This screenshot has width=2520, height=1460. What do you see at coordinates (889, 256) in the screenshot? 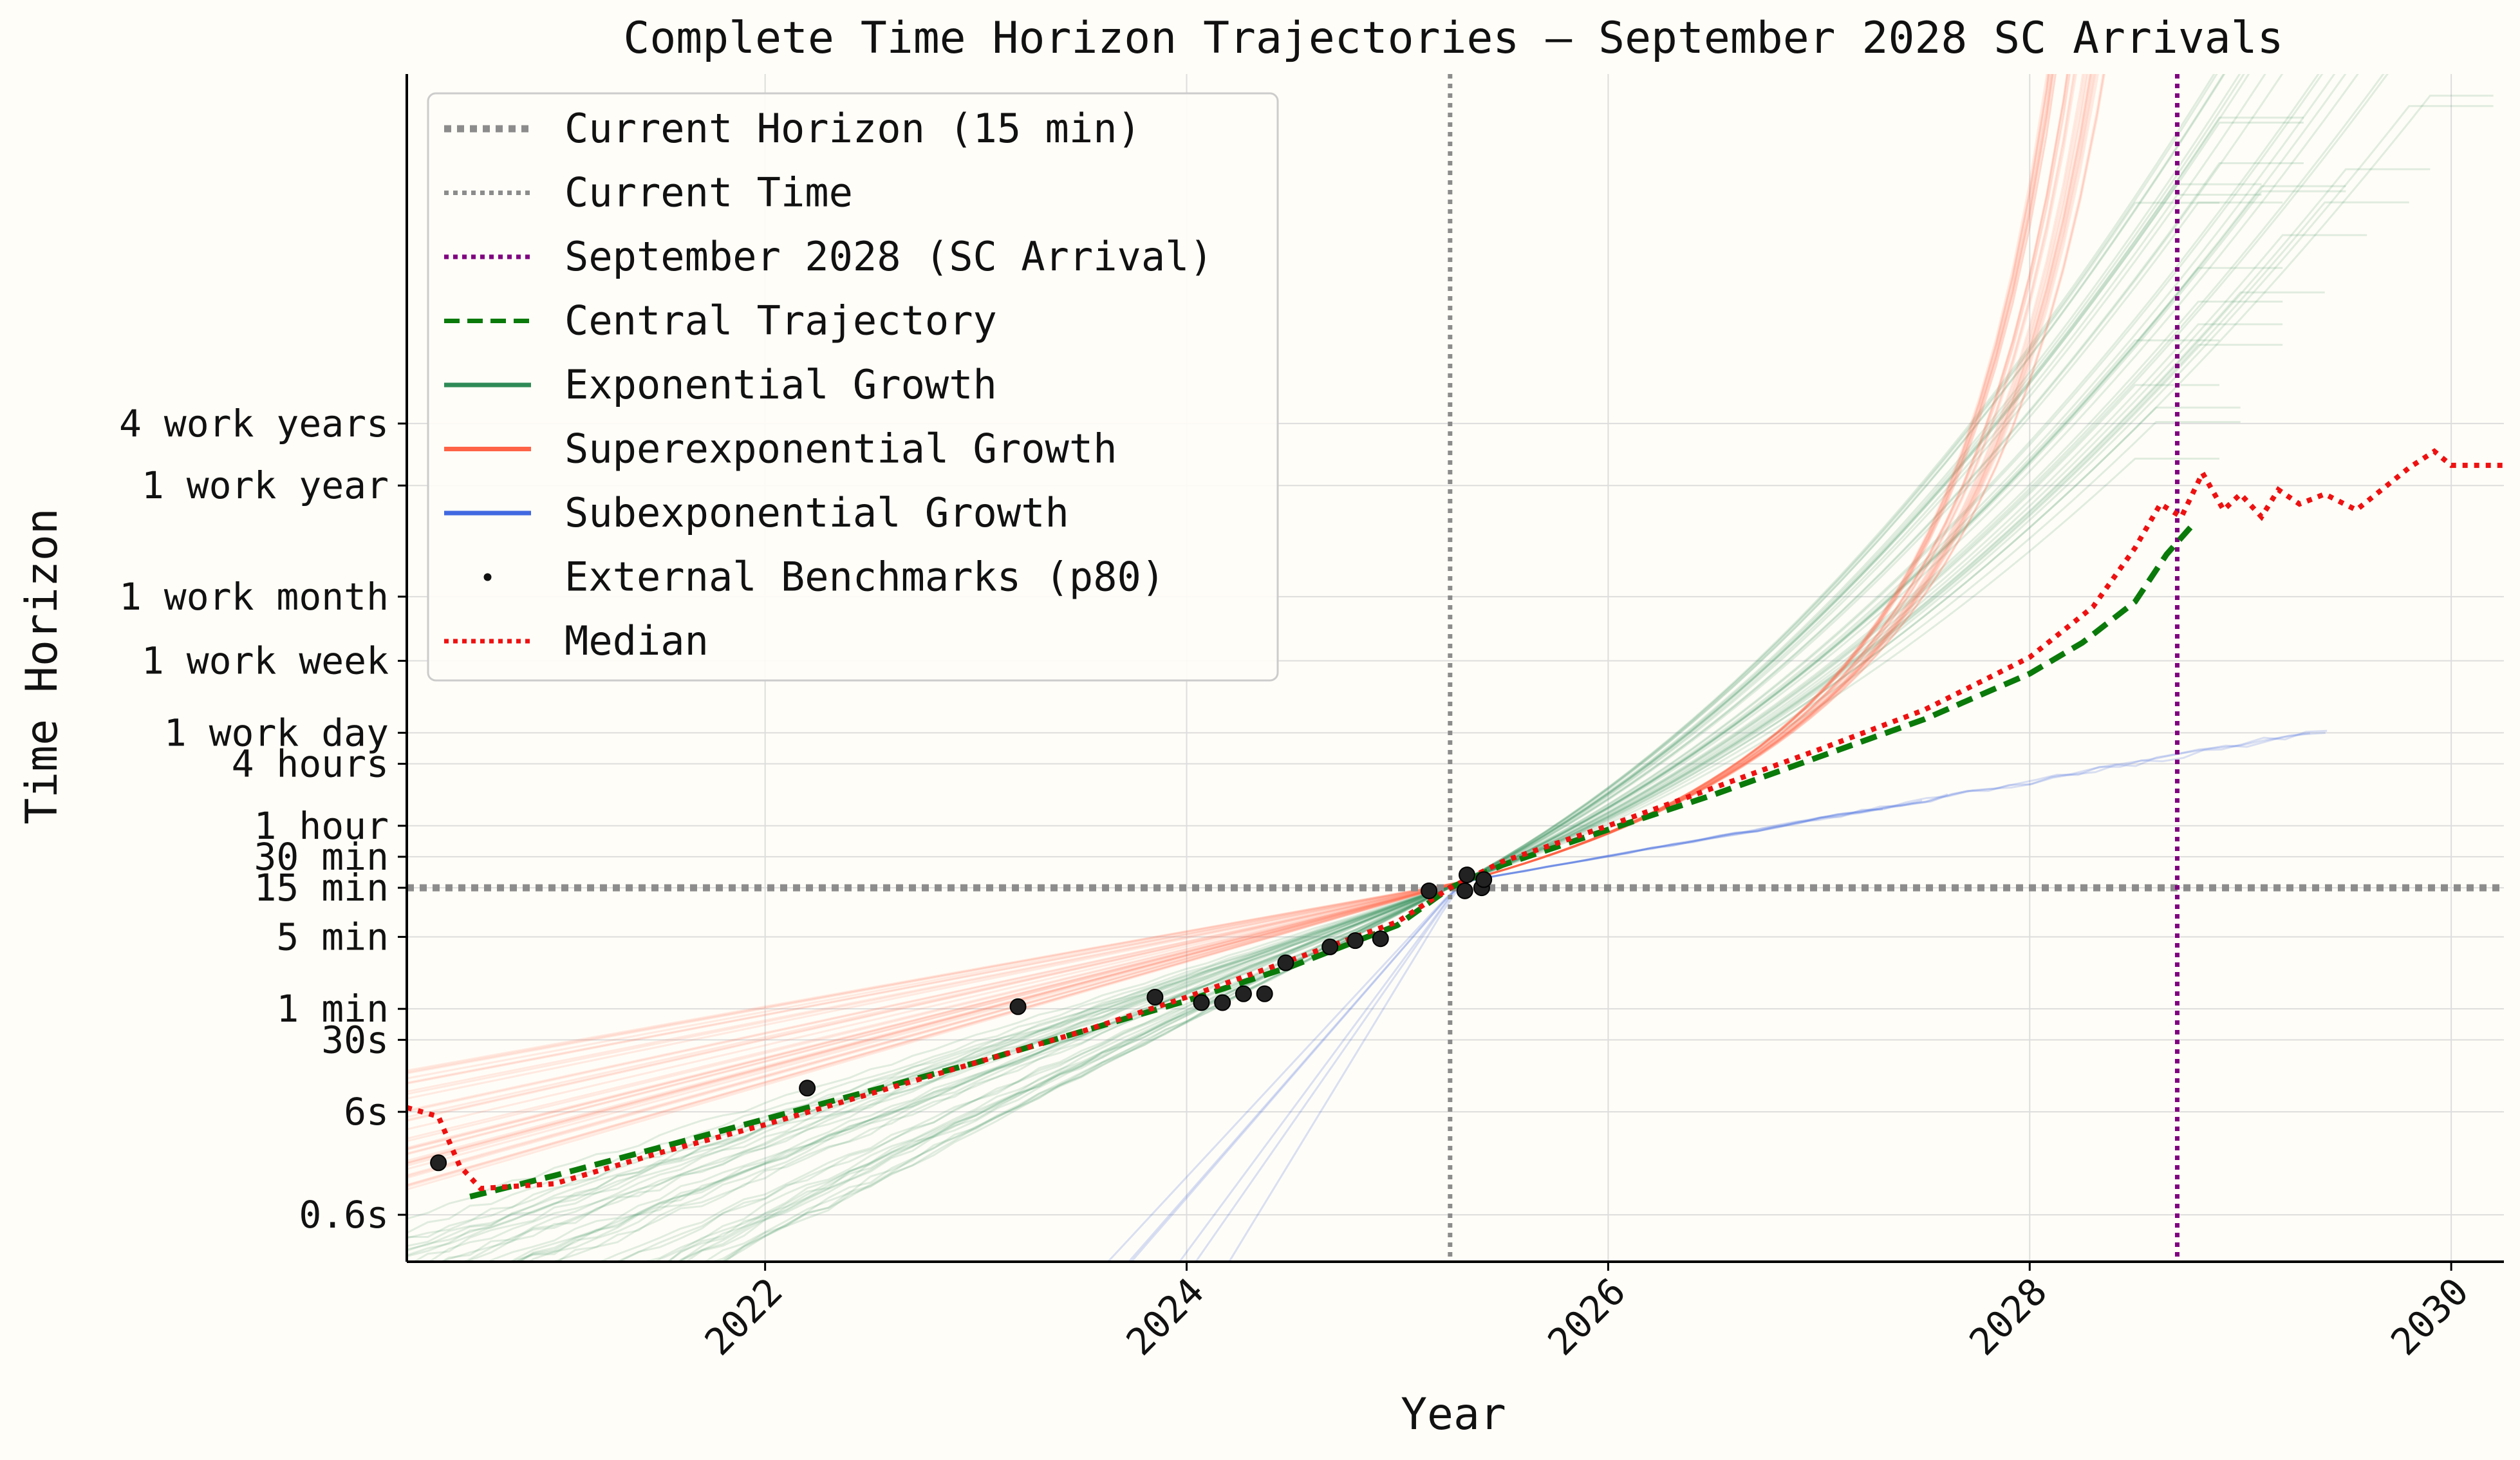
I see `legend-label: September 2028 (SC Arrival)` at bounding box center [889, 256].